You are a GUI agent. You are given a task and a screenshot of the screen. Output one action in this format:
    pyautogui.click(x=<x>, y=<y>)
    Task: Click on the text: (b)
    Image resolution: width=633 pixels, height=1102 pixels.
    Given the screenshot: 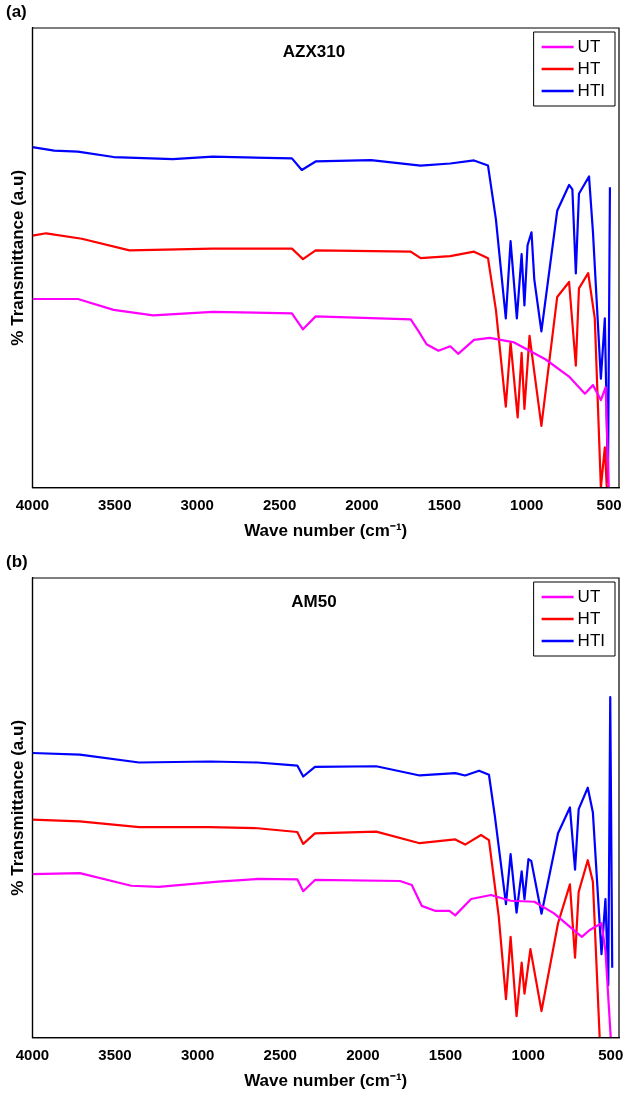 What is the action you would take?
    pyautogui.click(x=17, y=562)
    